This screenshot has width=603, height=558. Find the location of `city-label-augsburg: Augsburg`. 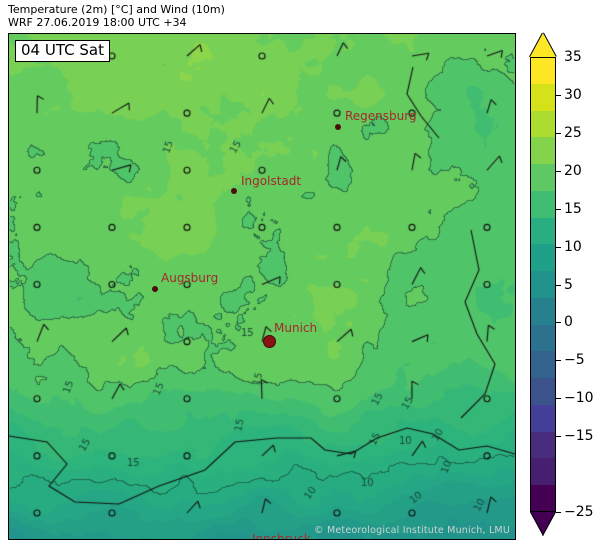

city-label-augsburg: Augsburg is located at coordinates (190, 278).